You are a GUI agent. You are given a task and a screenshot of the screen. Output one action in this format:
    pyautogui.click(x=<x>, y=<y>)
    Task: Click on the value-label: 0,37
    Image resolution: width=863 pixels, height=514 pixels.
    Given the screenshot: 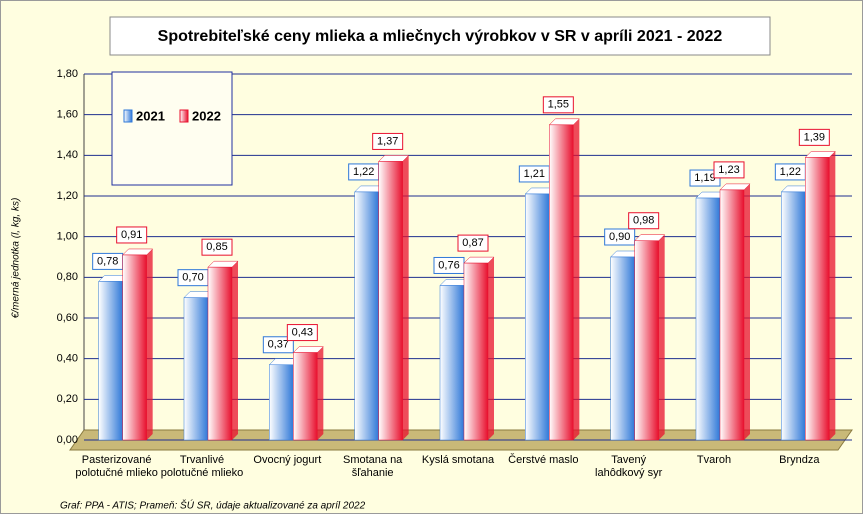 What is the action you would take?
    pyautogui.click(x=278, y=345)
    